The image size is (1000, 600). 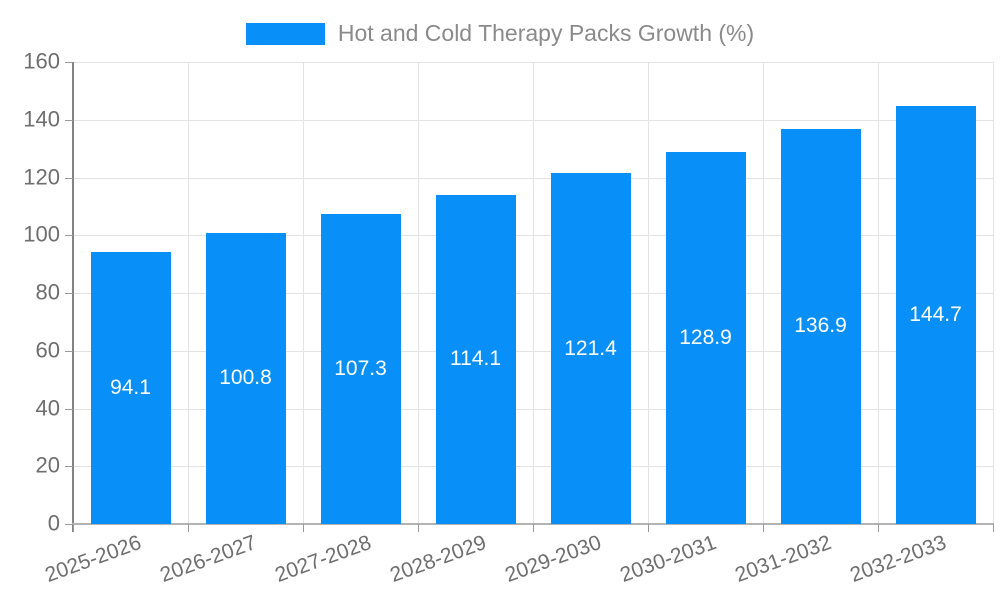 I want to click on x-axis-label: 2029-2030, so click(x=553, y=559).